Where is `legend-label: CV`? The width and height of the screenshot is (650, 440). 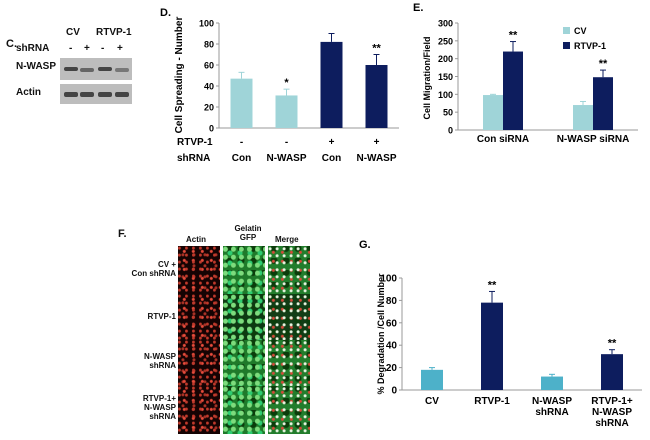
legend-label: CV is located at coordinates (580, 31).